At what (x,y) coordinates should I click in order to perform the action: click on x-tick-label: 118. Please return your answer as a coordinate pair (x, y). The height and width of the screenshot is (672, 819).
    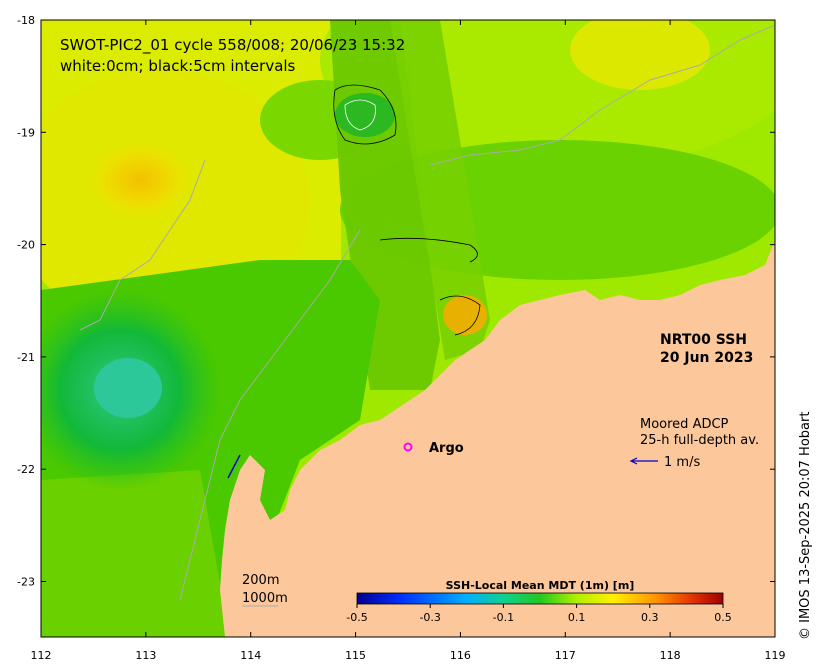
    Looking at the image, I should click on (670, 655).